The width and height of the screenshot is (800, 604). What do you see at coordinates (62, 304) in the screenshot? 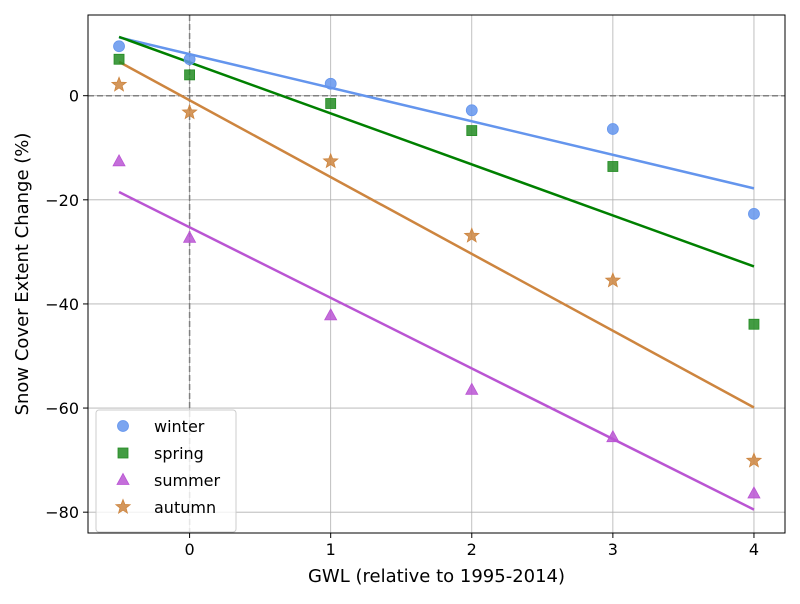
I see `y-tick-label: −40` at bounding box center [62, 304].